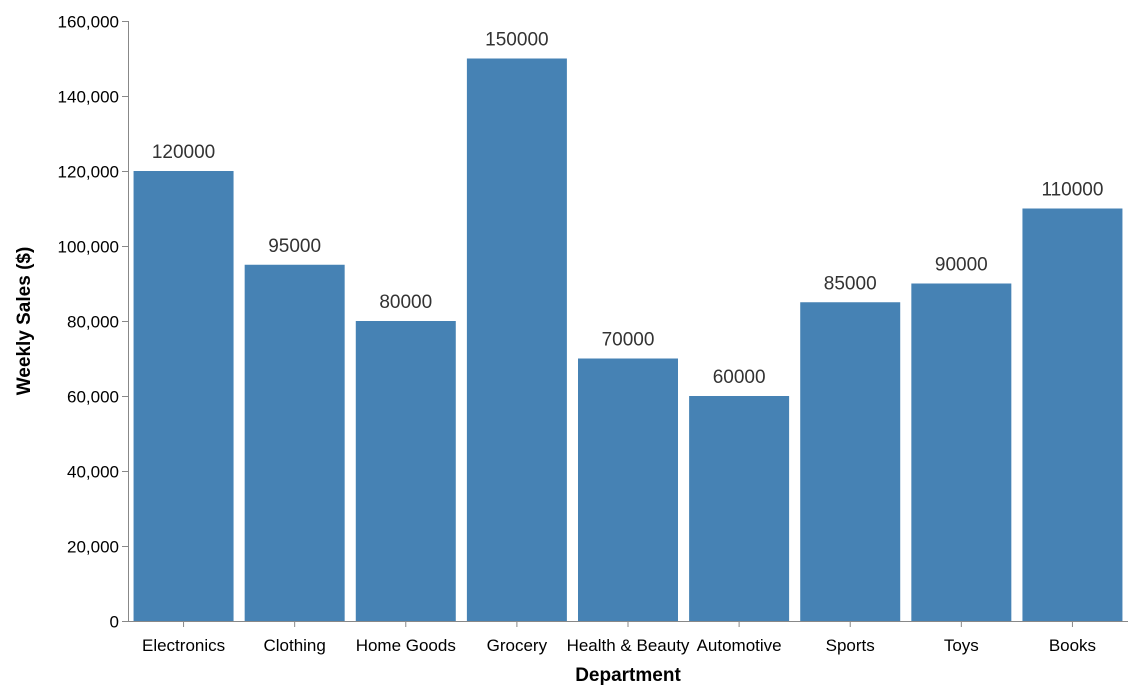  What do you see at coordinates (88, 172) in the screenshot?
I see `y-tick-label: 120,000` at bounding box center [88, 172].